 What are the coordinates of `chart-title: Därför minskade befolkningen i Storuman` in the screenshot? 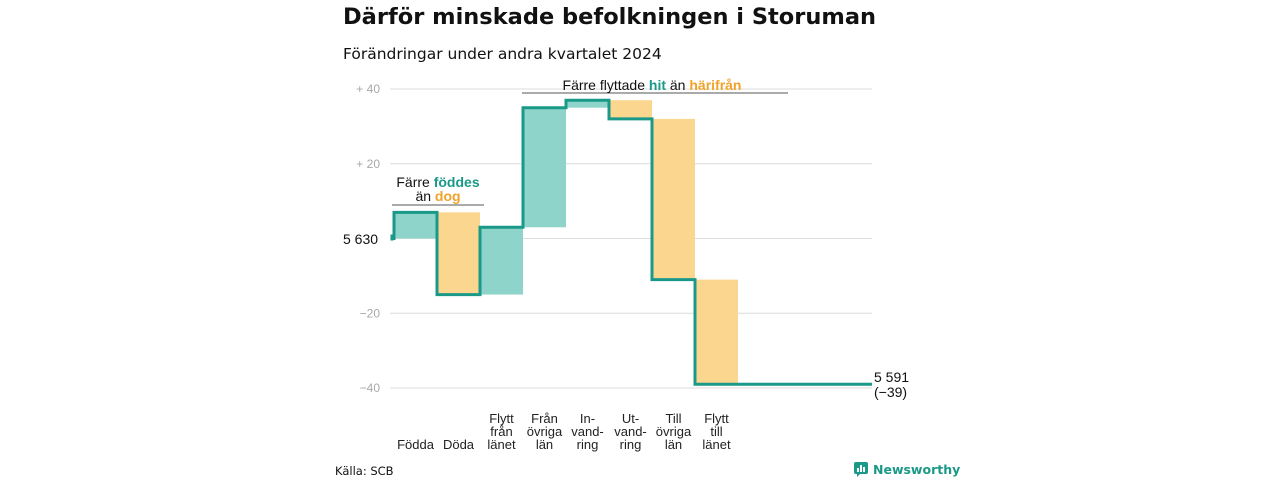 It's located at (610, 17).